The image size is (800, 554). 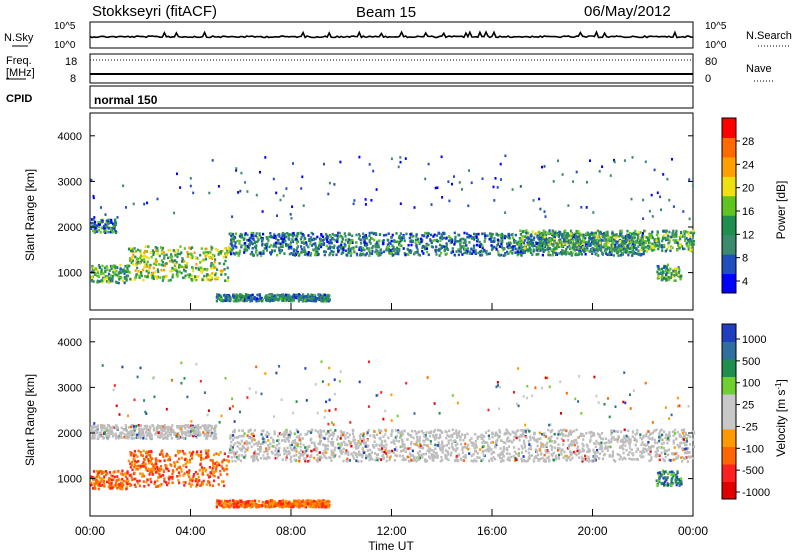 What do you see at coordinates (748, 165) in the screenshot?
I see `colorbar-tick-label: 24` at bounding box center [748, 165].